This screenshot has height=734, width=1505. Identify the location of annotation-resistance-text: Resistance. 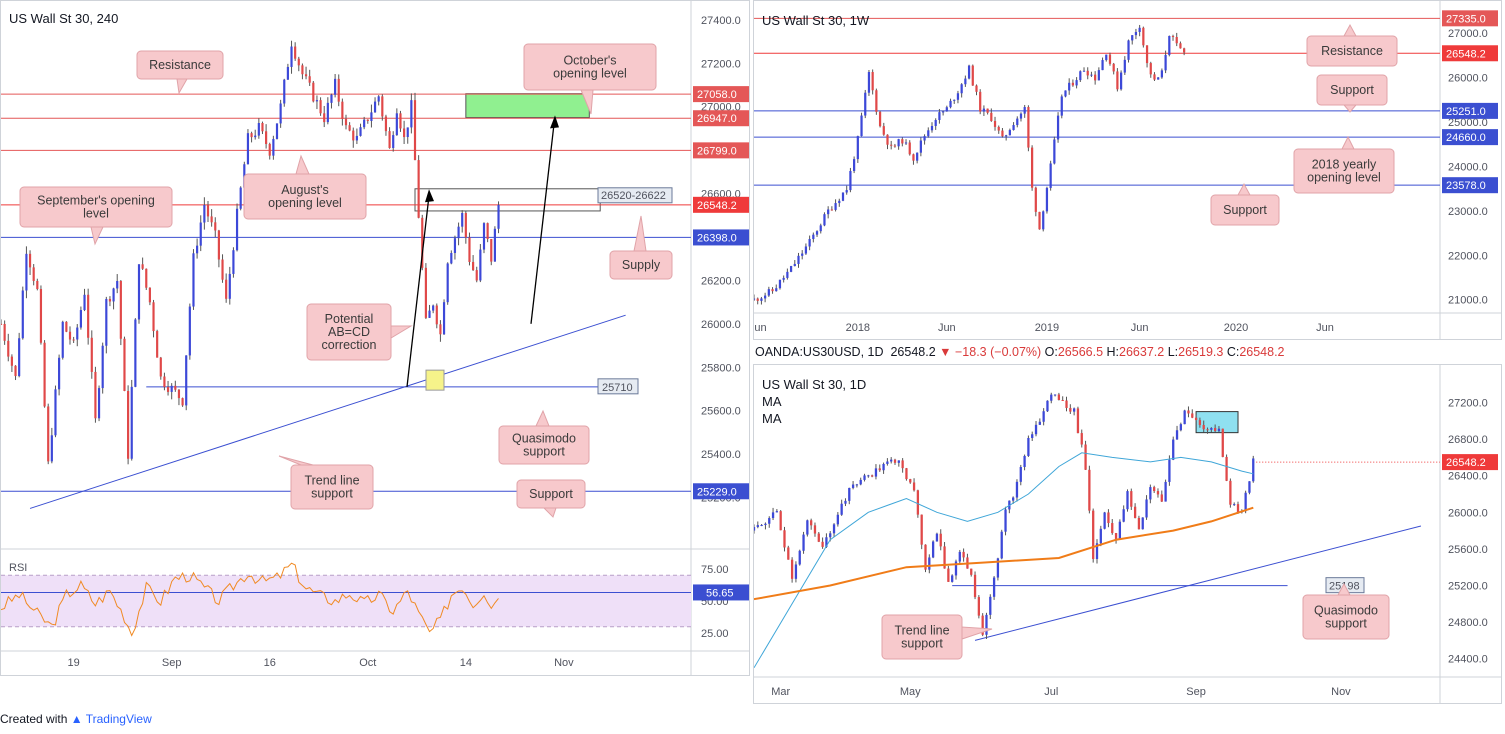
(1352, 51).